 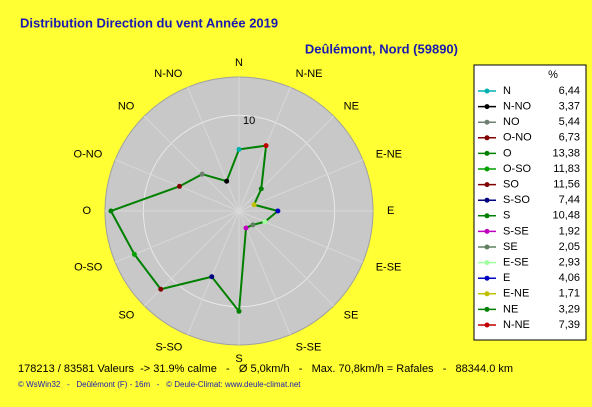 I want to click on direction-label: O-NO, so click(x=88, y=154).